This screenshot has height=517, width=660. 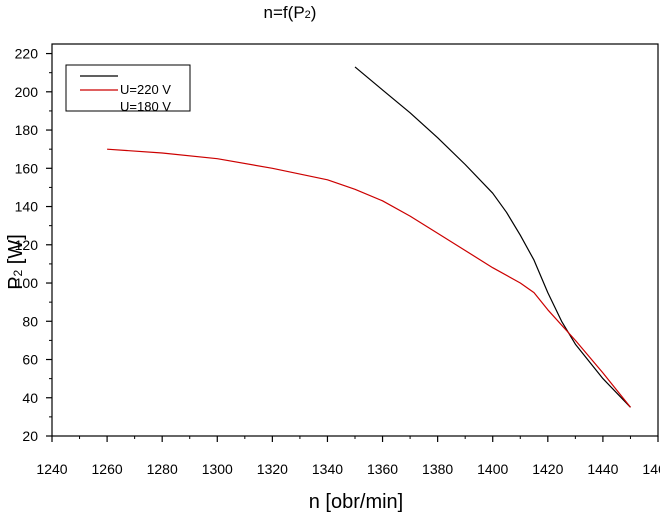 What do you see at coordinates (27, 92) in the screenshot?
I see `y-tick-label: 200` at bounding box center [27, 92].